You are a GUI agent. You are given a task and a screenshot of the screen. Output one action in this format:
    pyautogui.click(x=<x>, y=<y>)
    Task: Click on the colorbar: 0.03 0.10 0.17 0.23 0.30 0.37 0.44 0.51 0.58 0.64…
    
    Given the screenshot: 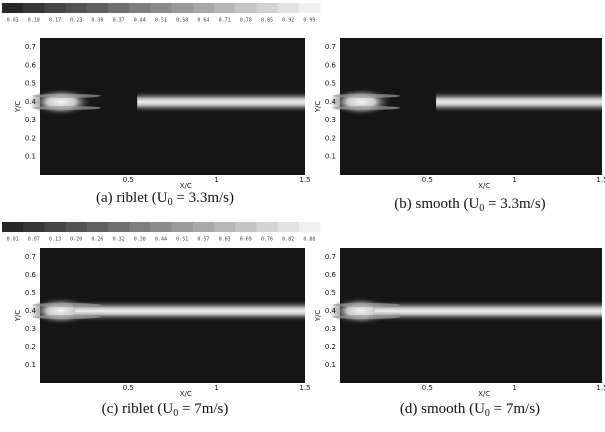 What is the action you would take?
    pyautogui.click(x=161, y=13)
    